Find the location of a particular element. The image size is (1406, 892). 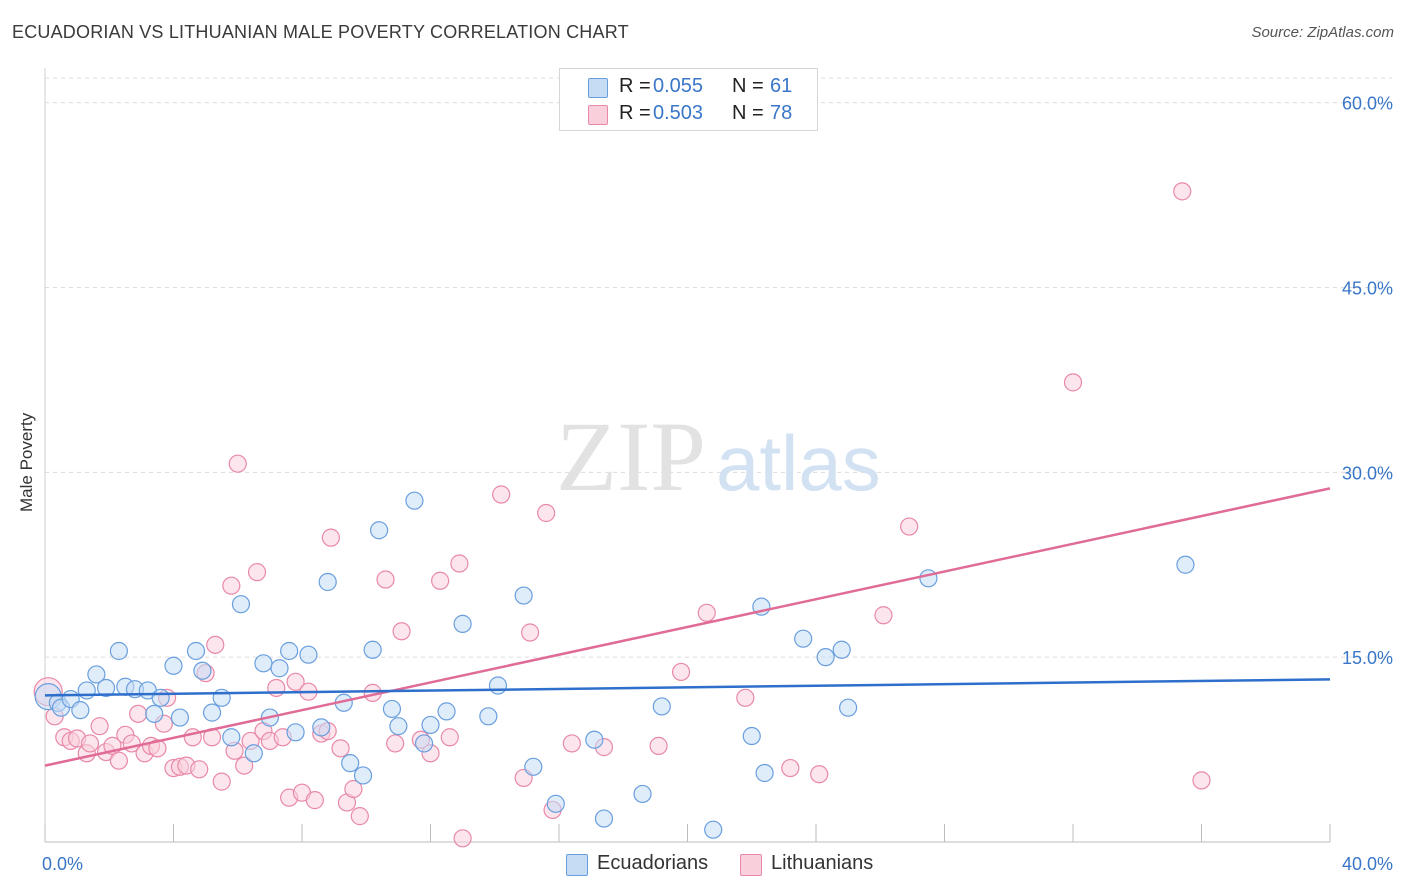

watermark-atlas: atlas is located at coordinates (798, 463).